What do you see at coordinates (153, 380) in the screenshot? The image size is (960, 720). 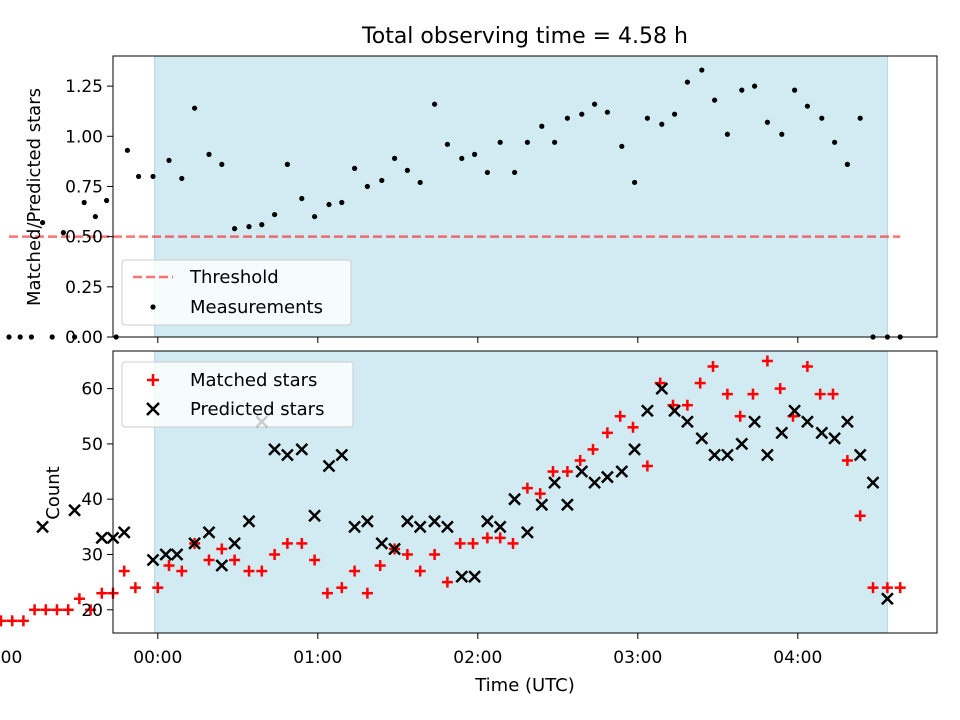 I see `legend-matched-swatch` at bounding box center [153, 380].